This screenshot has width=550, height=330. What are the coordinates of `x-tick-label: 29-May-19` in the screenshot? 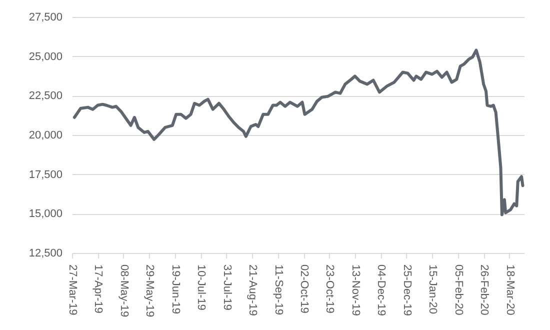 It's located at (150, 291).